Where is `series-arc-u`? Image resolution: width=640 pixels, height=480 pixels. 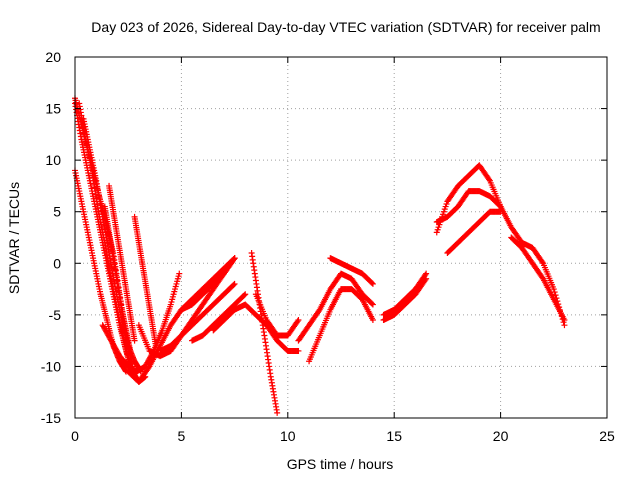
series-arc-u is located at coordinates (405, 294).